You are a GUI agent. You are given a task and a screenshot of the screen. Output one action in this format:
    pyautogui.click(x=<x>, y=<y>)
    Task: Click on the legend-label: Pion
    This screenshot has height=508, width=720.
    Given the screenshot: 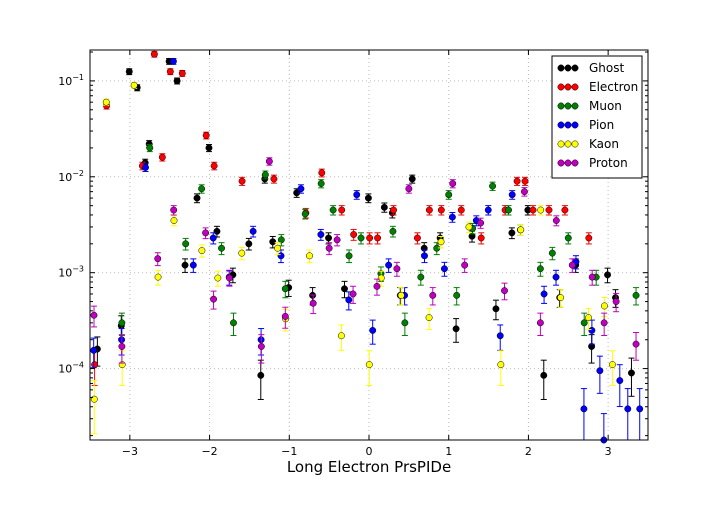 What is the action you would take?
    pyautogui.click(x=601, y=125)
    